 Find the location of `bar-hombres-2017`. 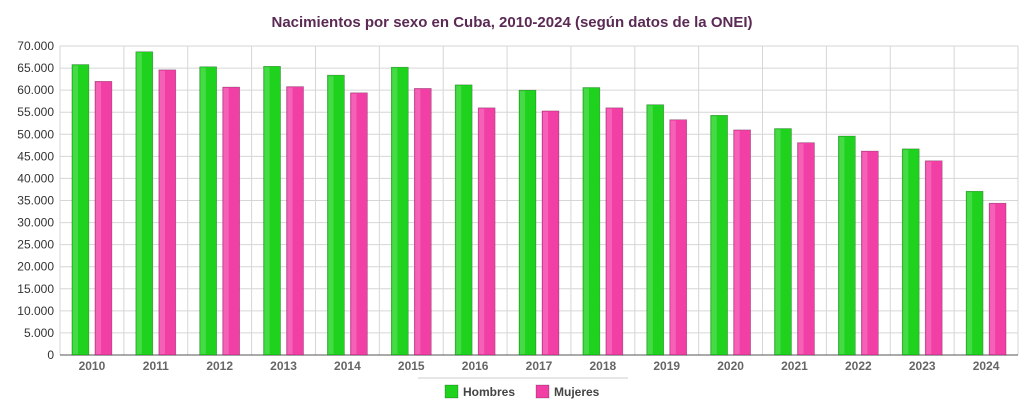

bar-hombres-2017 is located at coordinates (527, 222).